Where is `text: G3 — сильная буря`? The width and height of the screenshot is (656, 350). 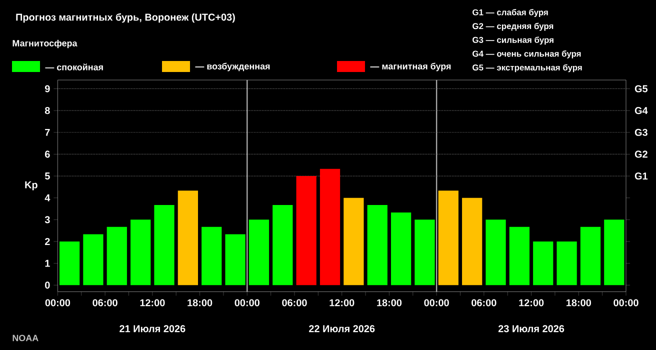
text: G3 — сильная буря is located at coordinates (513, 40).